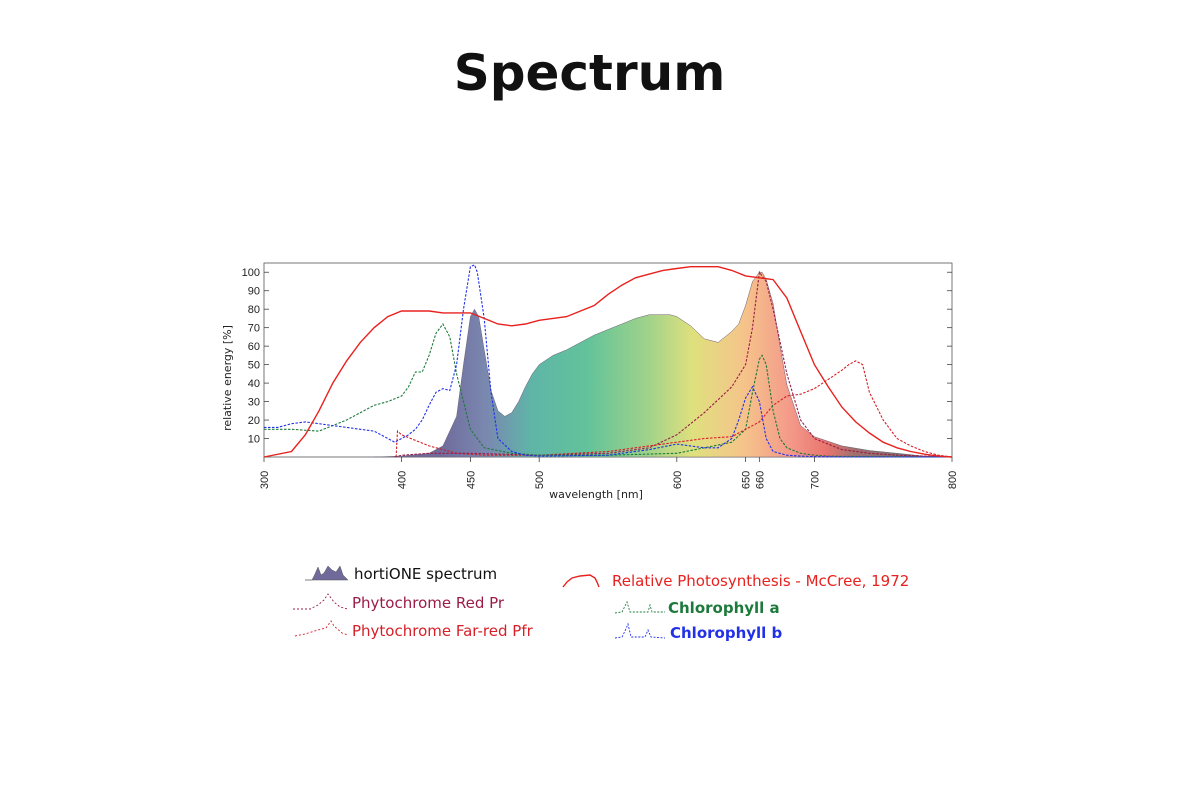  I want to click on legend-item-chlb: Chlorophyll b, so click(698, 632).